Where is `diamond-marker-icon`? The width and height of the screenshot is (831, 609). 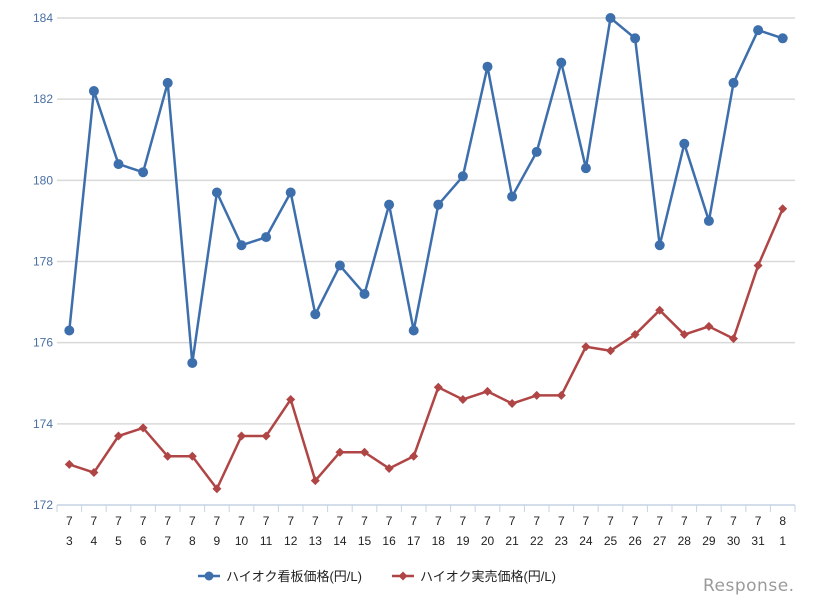 diamond-marker-icon is located at coordinates (402, 575).